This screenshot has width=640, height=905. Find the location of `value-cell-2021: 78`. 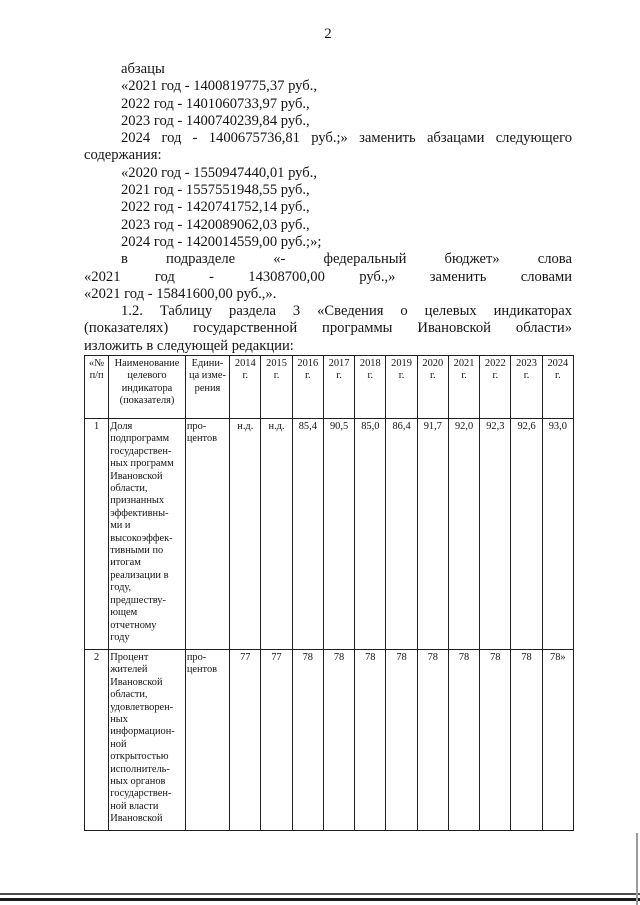

value-cell-2021: 78 is located at coordinates (464, 740).